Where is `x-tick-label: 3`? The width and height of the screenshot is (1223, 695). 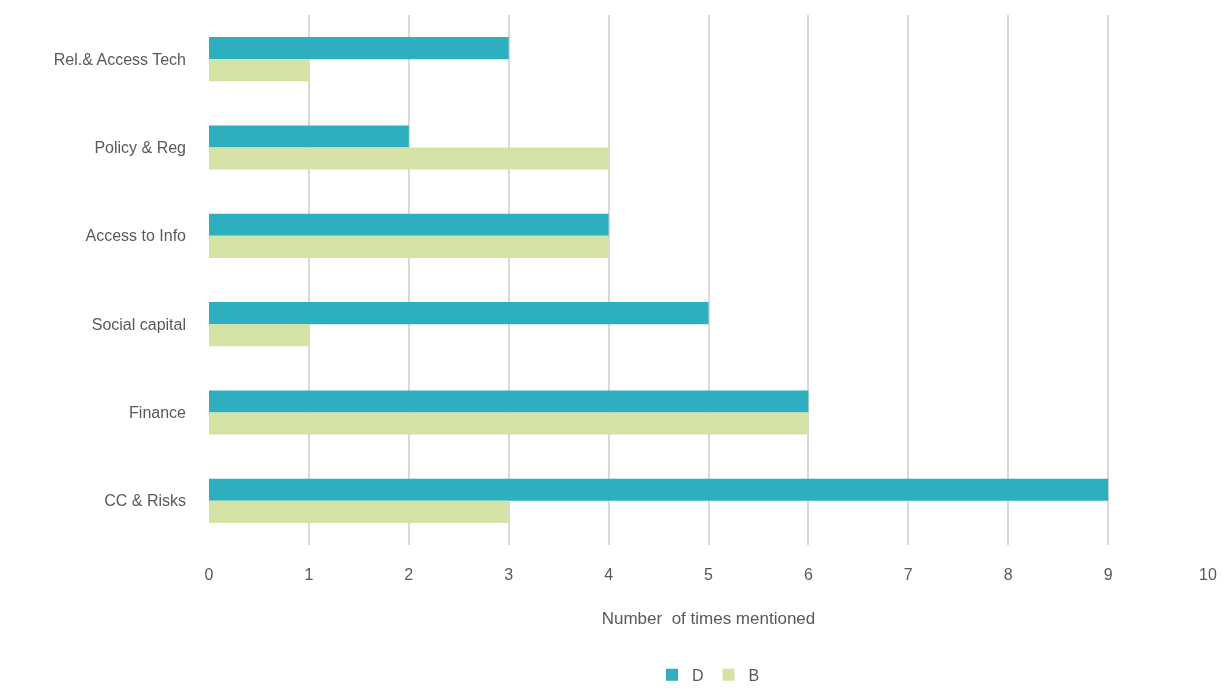
x-tick-label: 3 is located at coordinates (509, 574).